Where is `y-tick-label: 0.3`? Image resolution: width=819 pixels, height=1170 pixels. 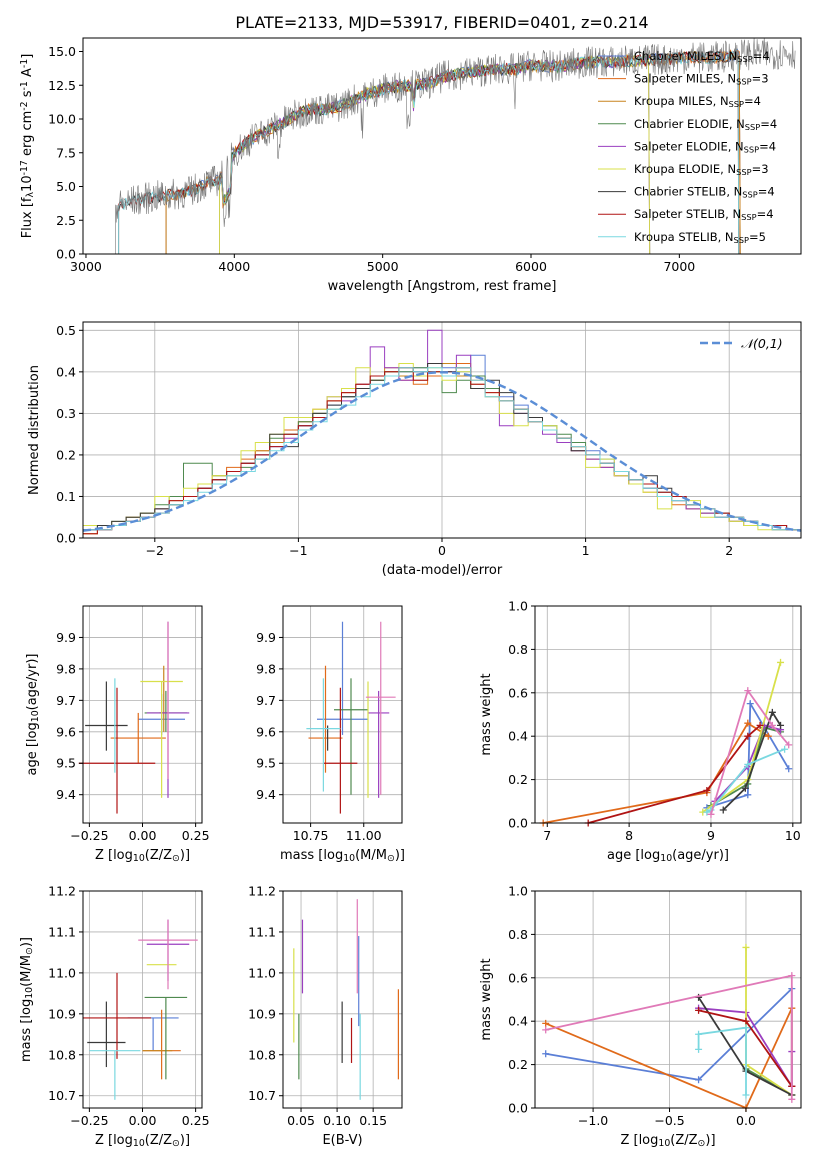 y-tick-label: 0.3 is located at coordinates (66, 413).